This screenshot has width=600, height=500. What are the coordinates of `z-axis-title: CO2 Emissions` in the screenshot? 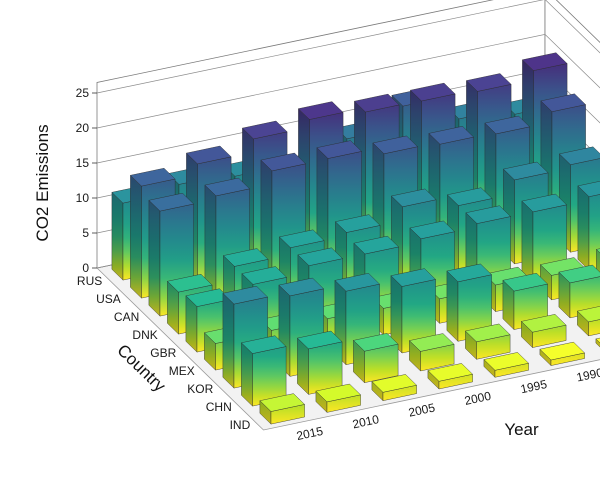 It's located at (42, 182).